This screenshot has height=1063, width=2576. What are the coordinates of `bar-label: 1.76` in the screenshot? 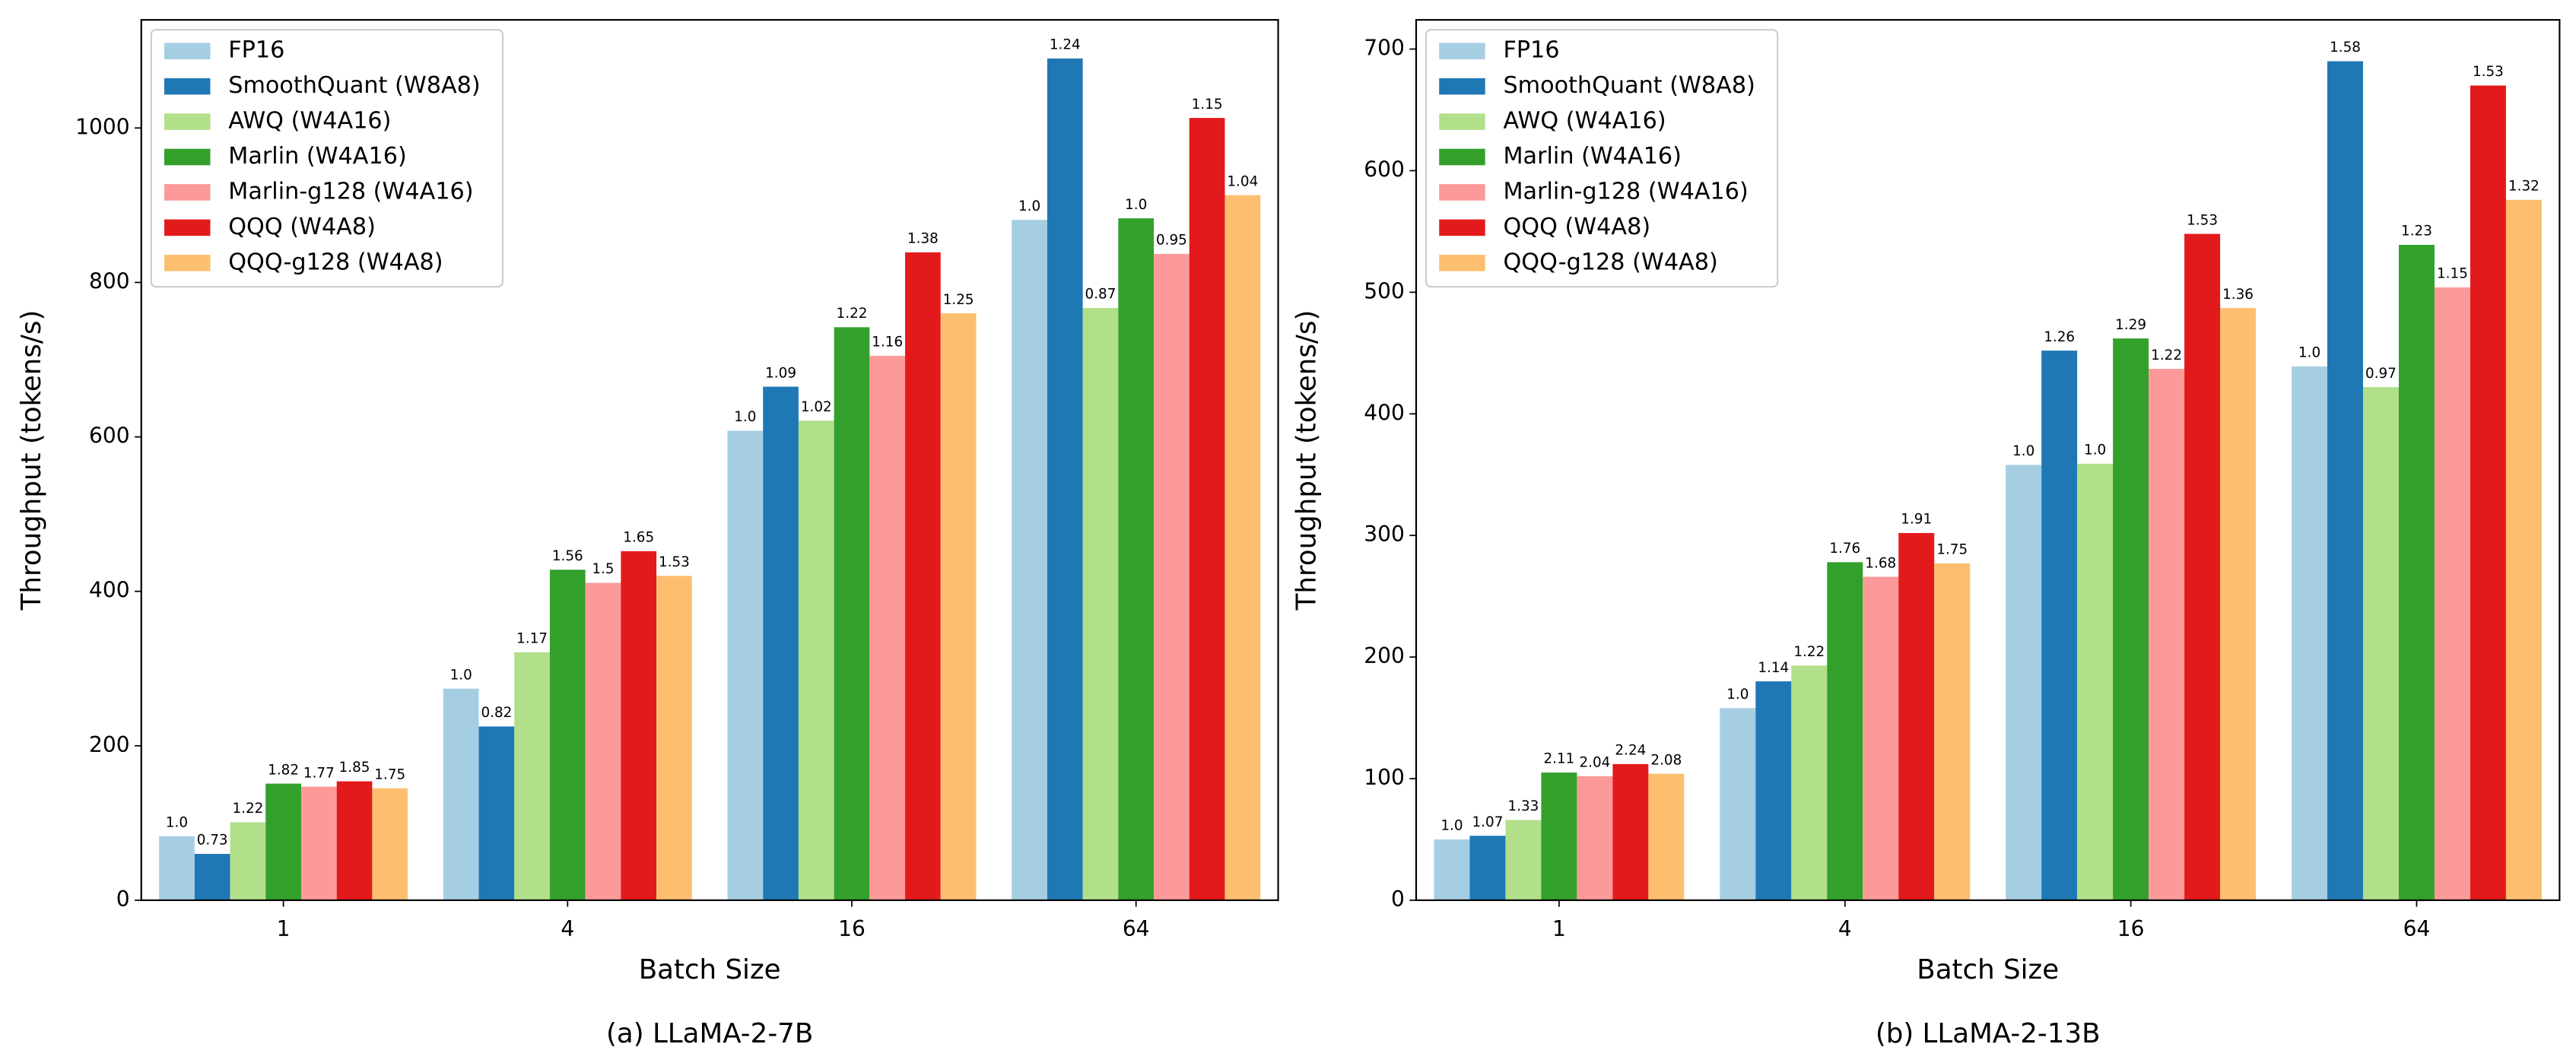 It's located at (1845, 549).